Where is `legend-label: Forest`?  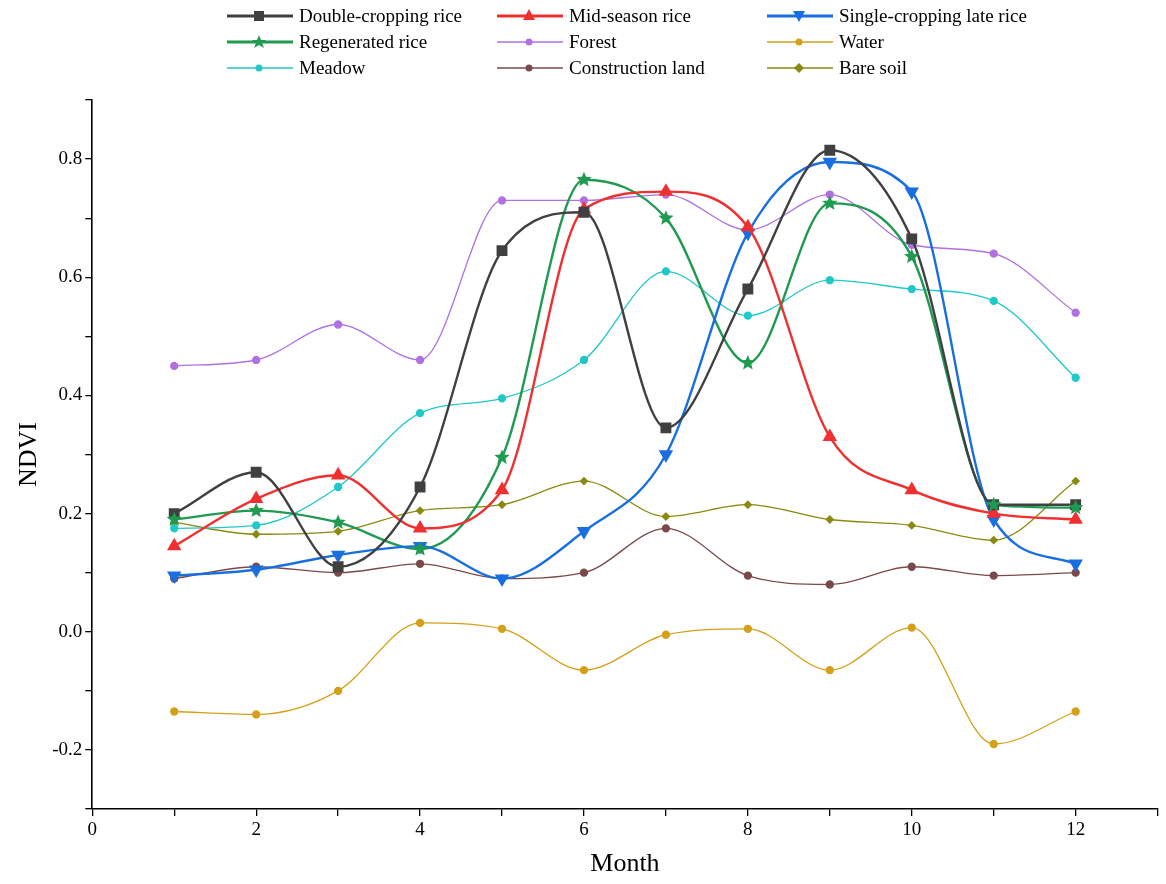 legend-label: Forest is located at coordinates (593, 42).